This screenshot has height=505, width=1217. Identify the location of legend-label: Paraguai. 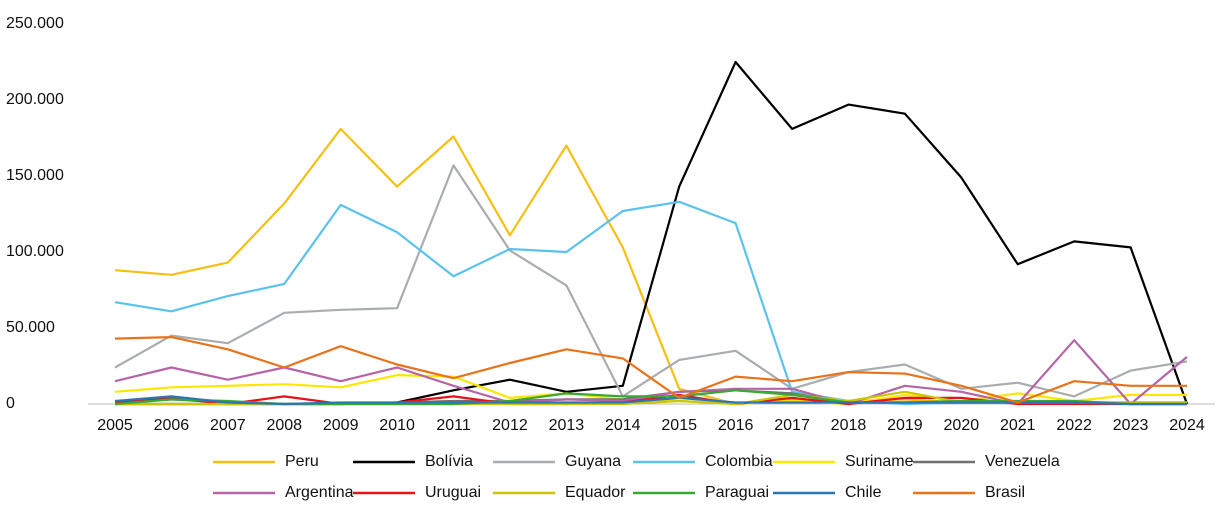
(737, 492).